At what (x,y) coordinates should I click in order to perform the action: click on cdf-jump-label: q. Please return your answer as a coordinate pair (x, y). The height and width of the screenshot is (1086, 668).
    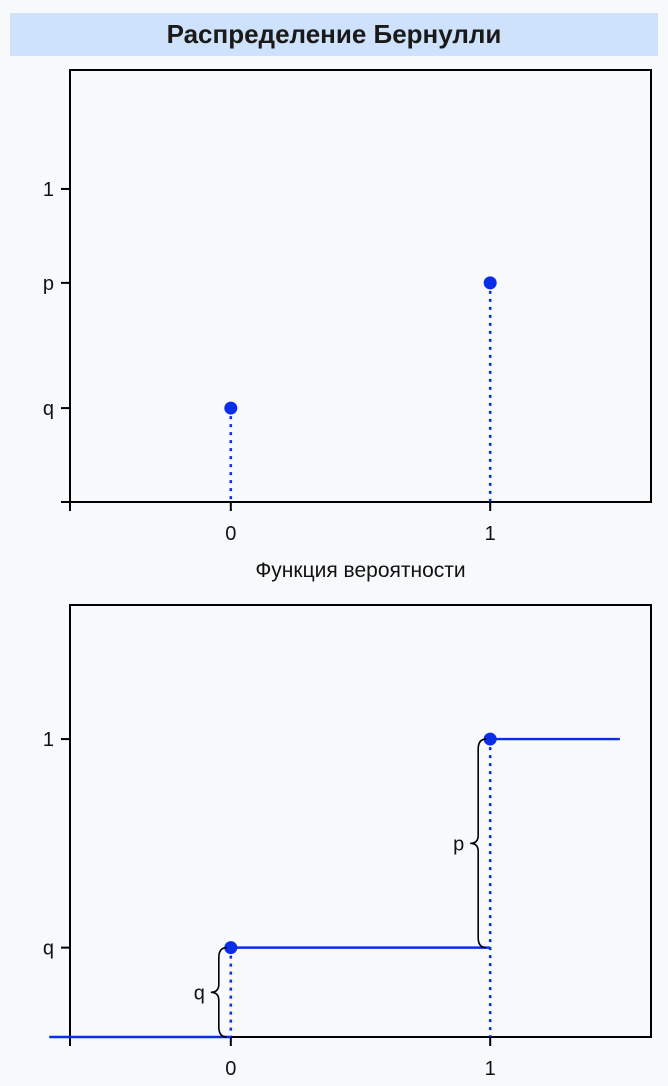
    Looking at the image, I should click on (199, 993).